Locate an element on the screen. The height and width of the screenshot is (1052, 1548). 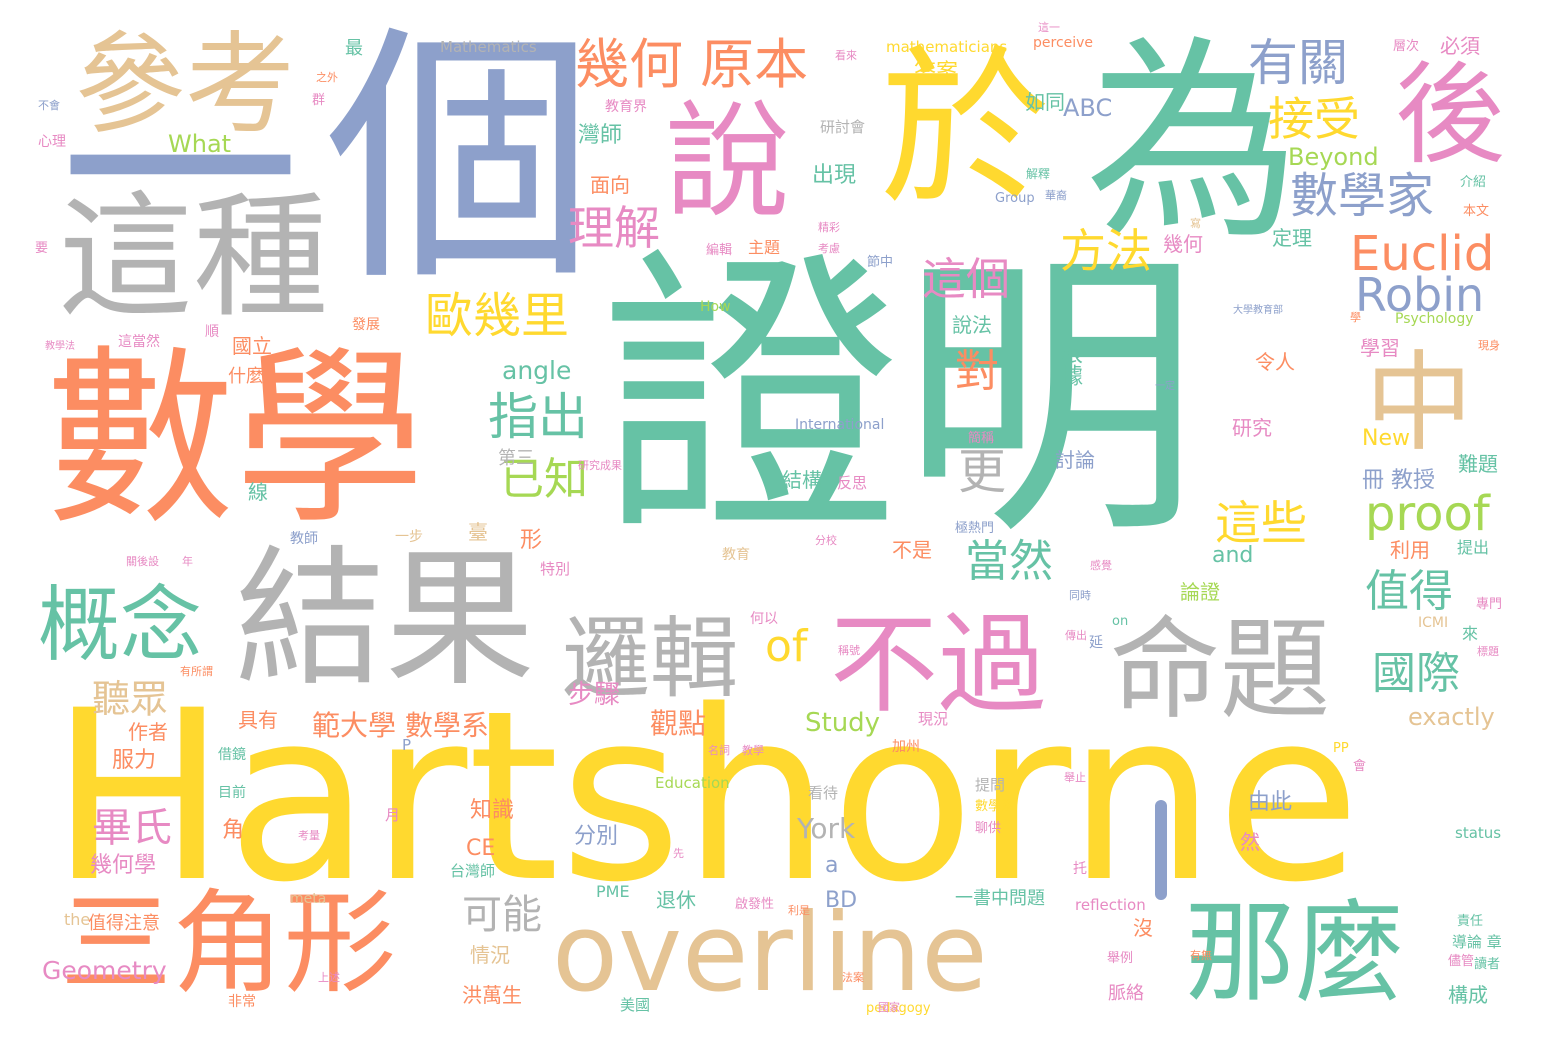
word: 具有 is located at coordinates (258, 720).